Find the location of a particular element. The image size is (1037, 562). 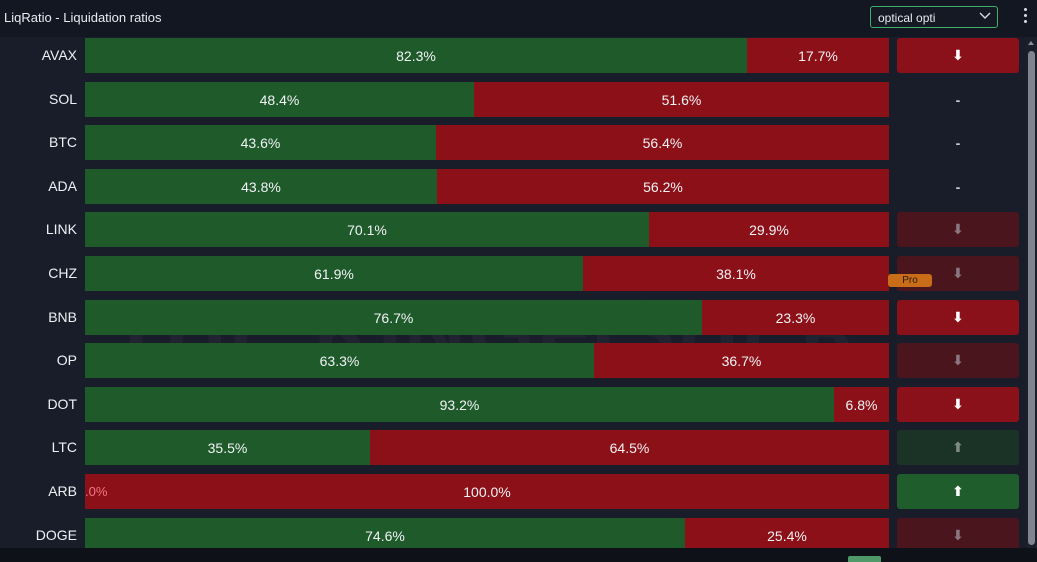

long-segment: 76.7% is located at coordinates (393, 317).